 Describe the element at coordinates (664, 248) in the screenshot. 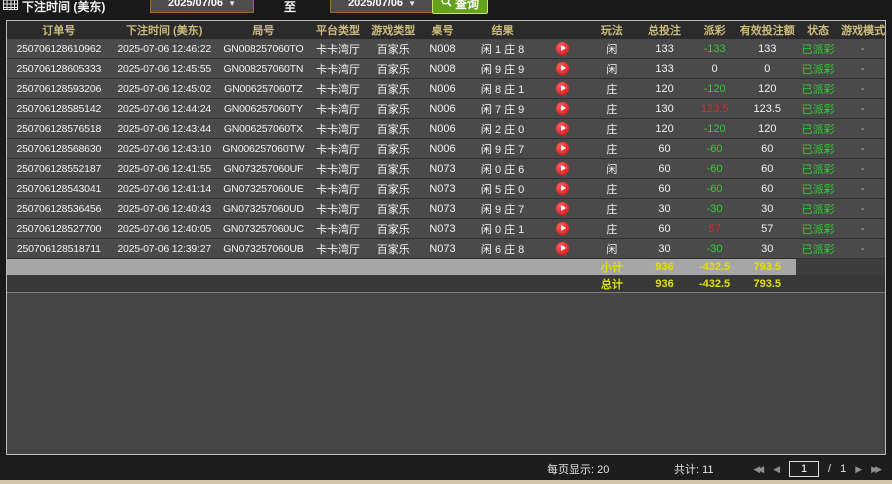

I see `cell-total-bet: 30` at that location.